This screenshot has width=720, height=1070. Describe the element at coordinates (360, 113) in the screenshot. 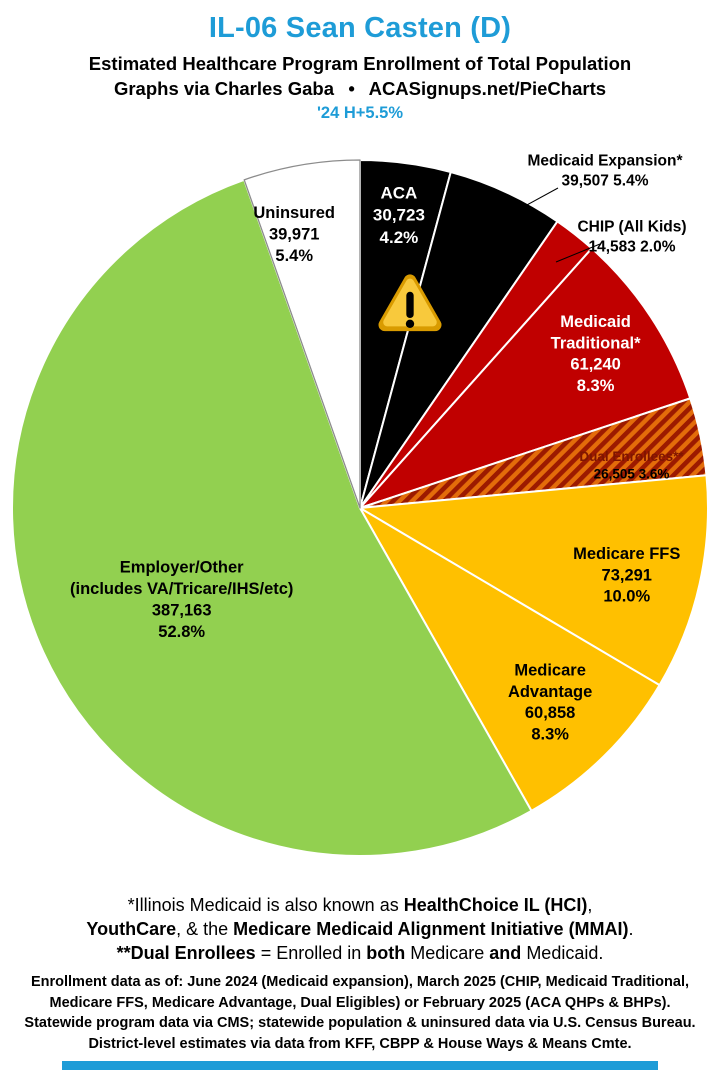

I see `subtitle-year-growth: '24 H+5.5%` at that location.